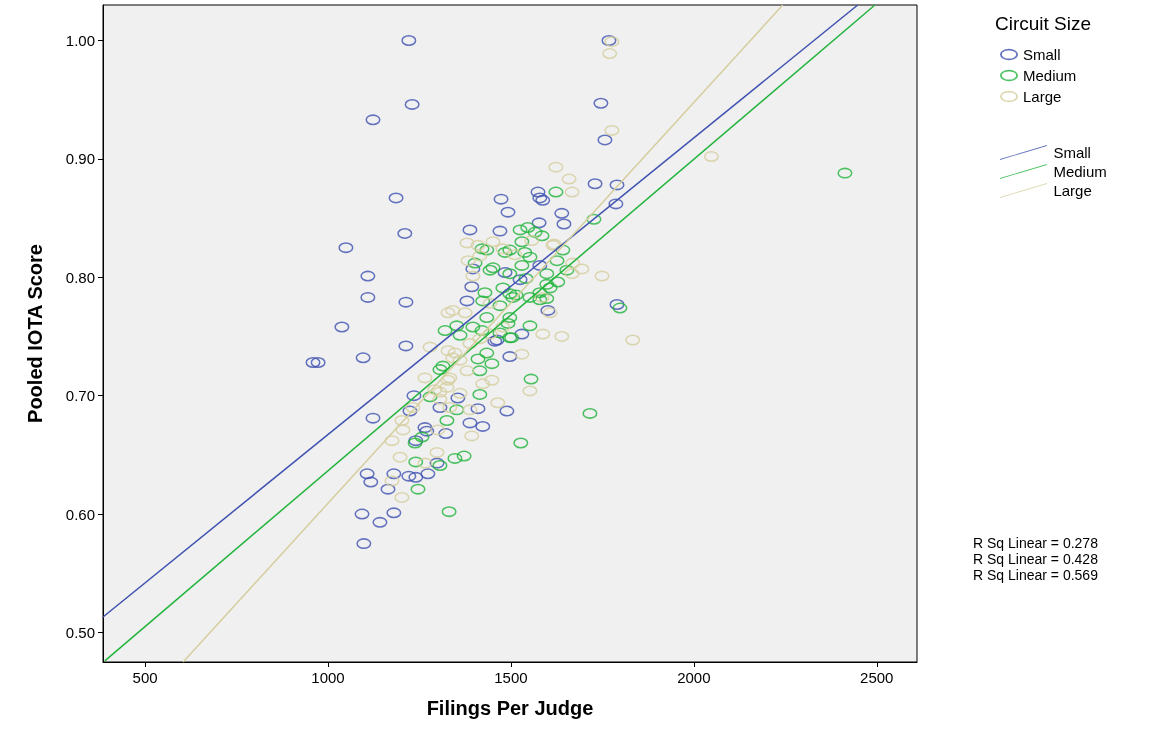 Image resolution: width=1170 pixels, height=732 pixels. Describe the element at coordinates (1036, 543) in the screenshot. I see `text: R Sq Linear = 0.278` at that location.